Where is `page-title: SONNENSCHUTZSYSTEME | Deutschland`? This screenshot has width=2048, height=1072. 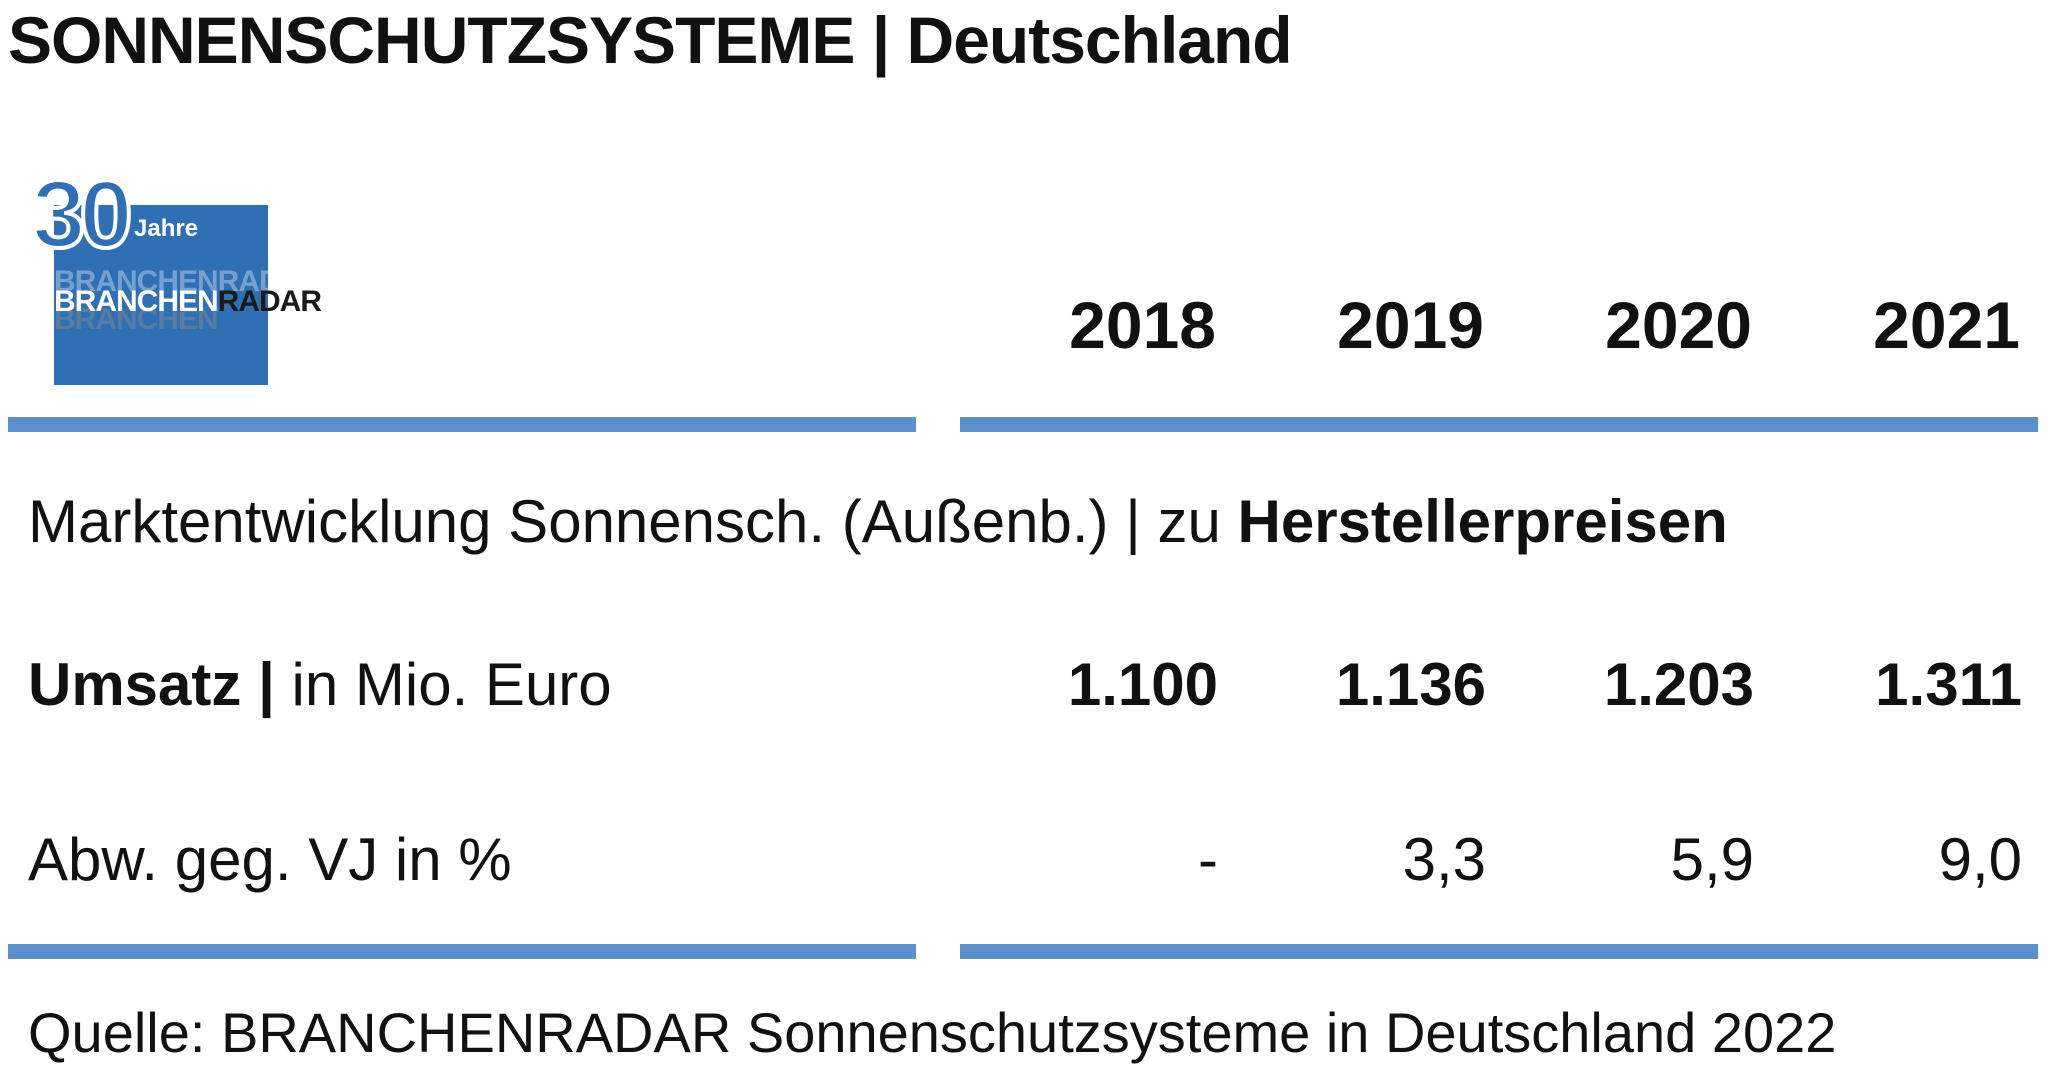 page-title: SONNENSCHUTZSYSTEME | Deutschland is located at coordinates (650, 40).